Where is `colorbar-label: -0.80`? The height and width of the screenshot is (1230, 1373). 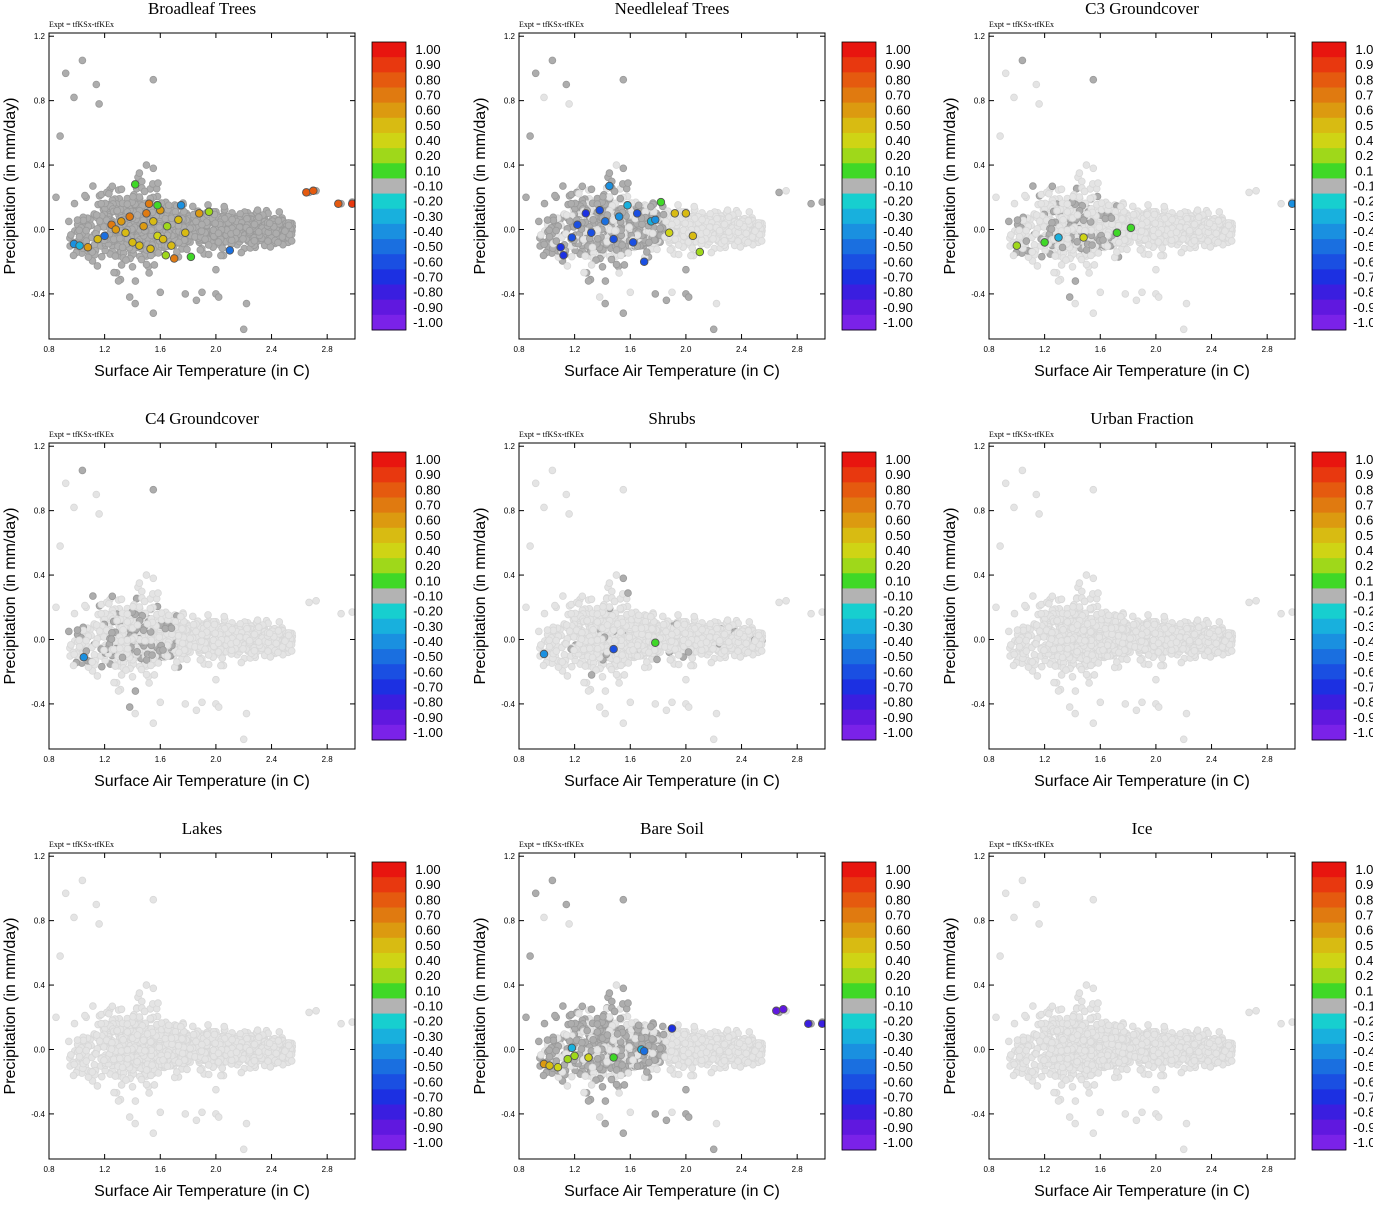
colorbar-label: -0.80 is located at coordinates (428, 292).